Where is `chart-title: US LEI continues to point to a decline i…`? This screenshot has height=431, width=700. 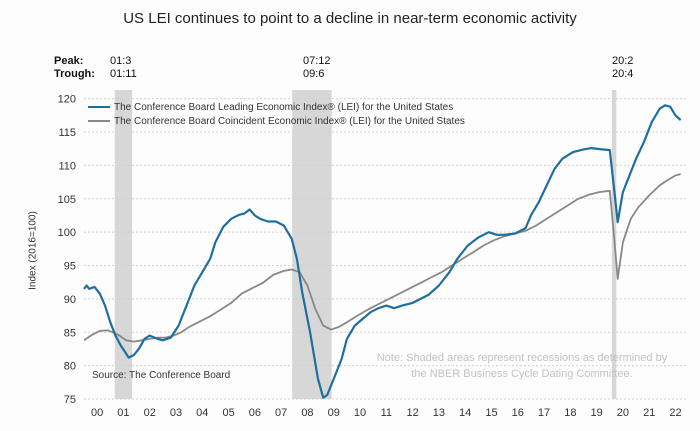
chart-title: US LEI continues to point to a decline i… is located at coordinates (350, 18).